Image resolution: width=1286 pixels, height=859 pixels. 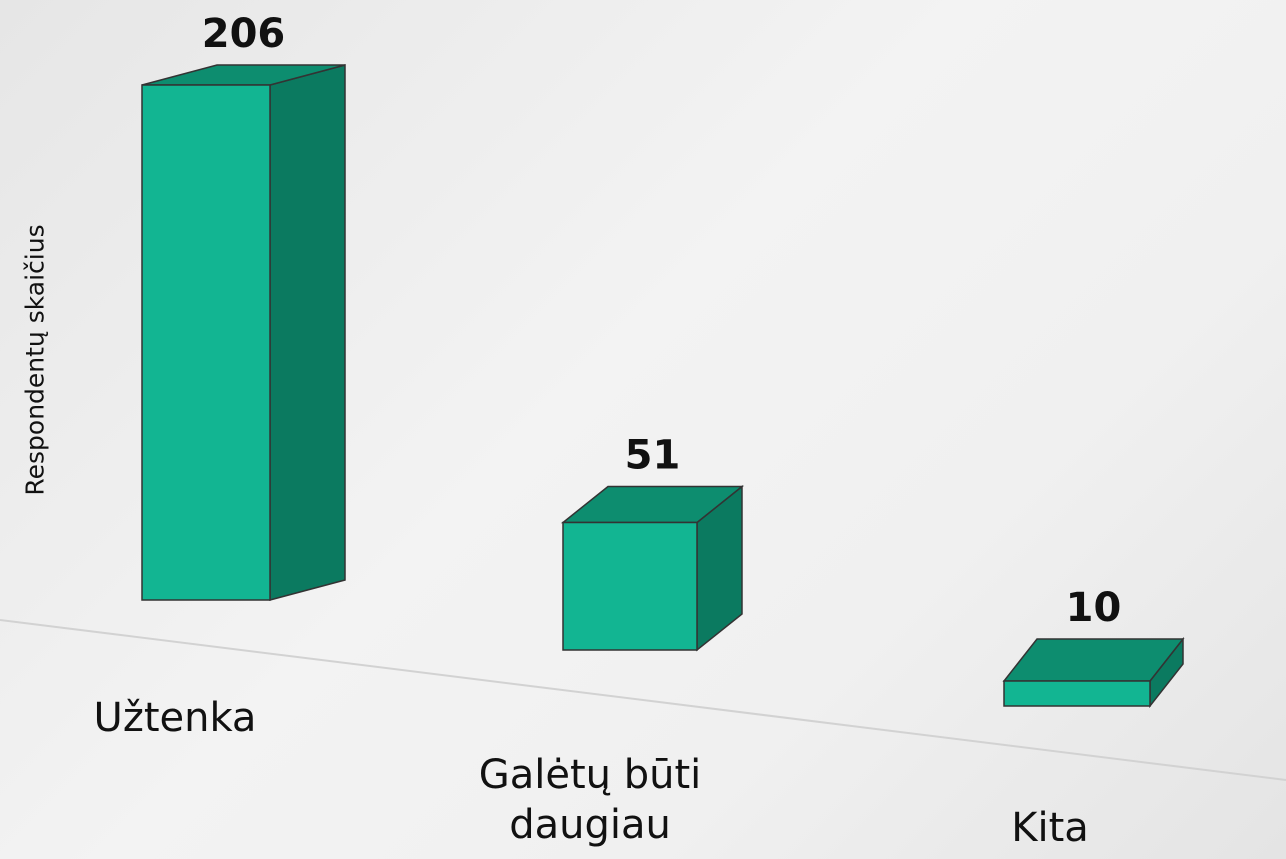 I want to click on value-label: 51, so click(x=653, y=456).